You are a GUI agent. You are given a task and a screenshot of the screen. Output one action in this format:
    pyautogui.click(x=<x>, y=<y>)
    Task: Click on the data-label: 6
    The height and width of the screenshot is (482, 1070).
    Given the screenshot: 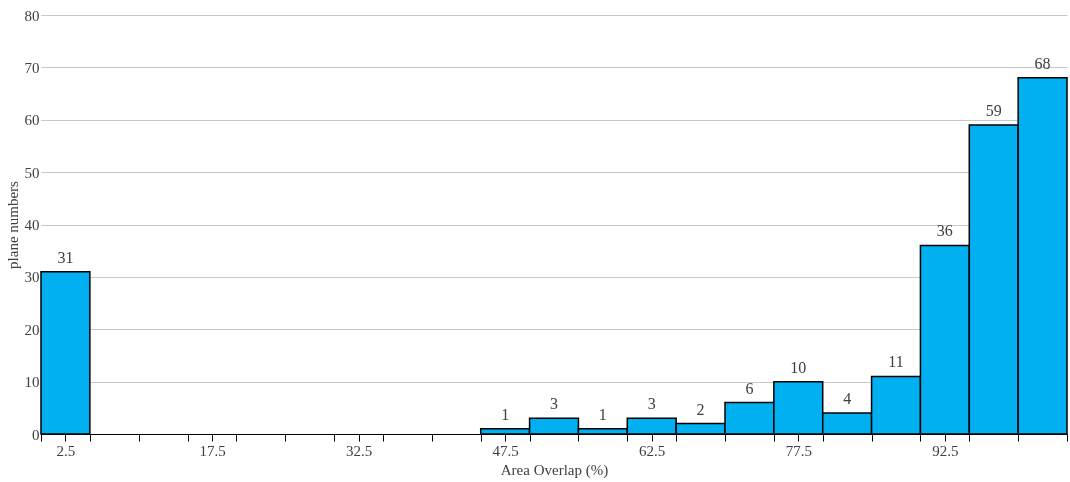 What is the action you would take?
    pyautogui.click(x=749, y=388)
    